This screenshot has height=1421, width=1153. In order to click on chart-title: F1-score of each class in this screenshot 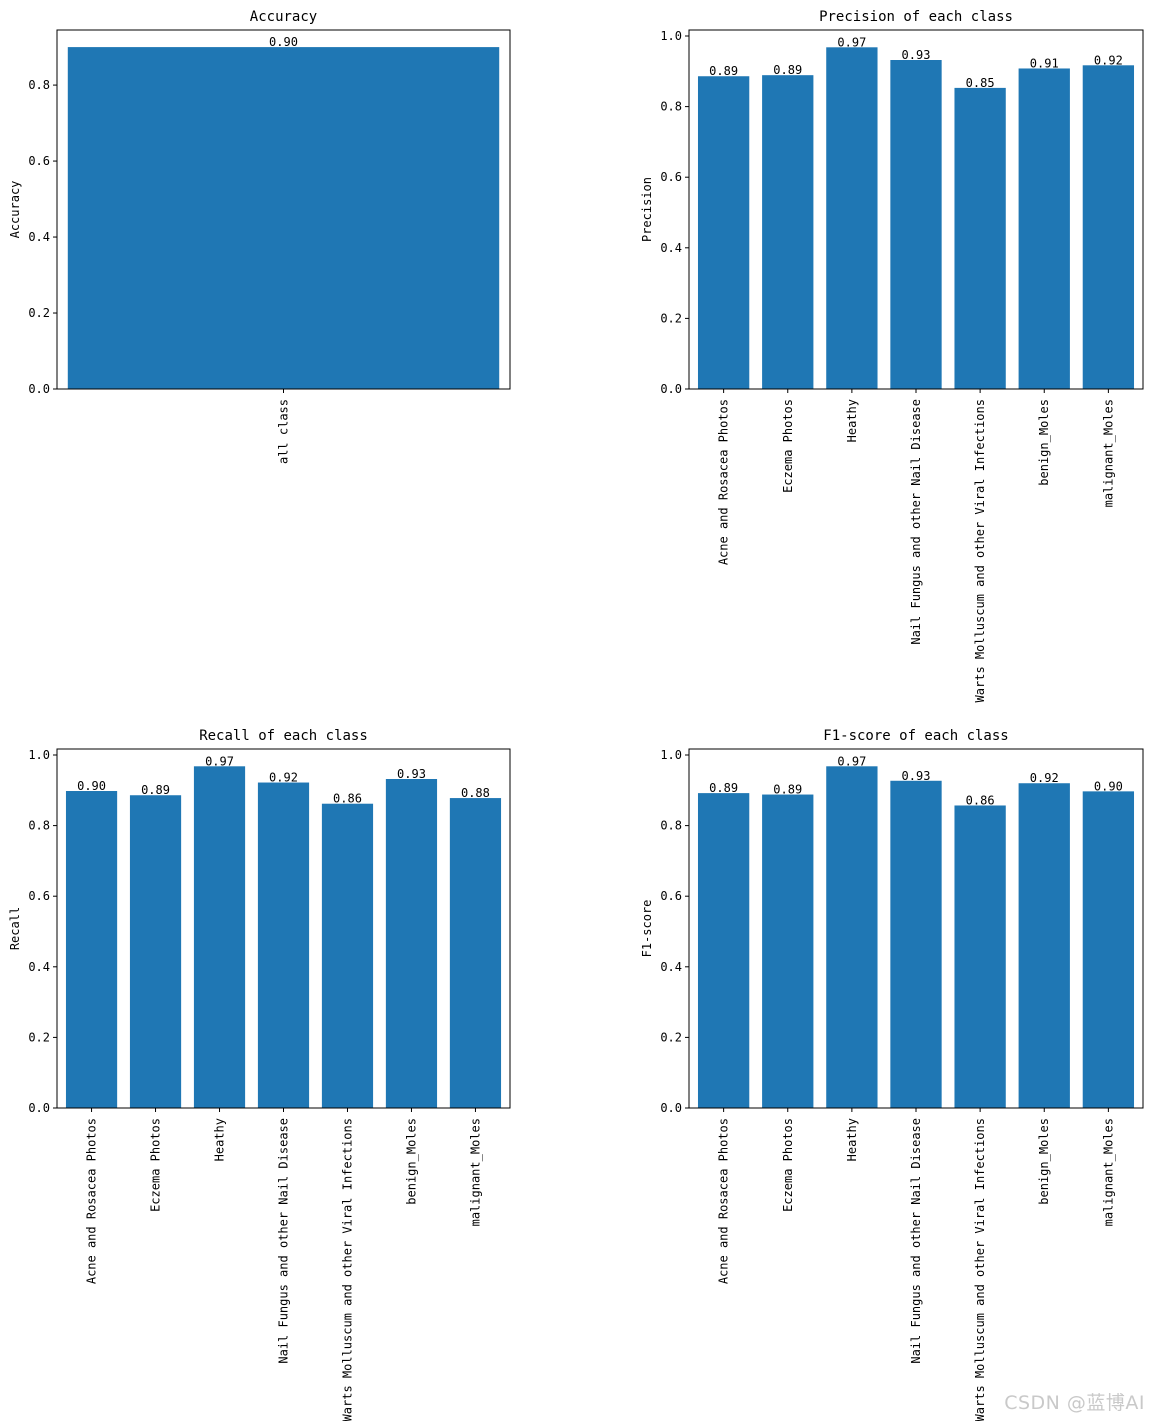, I will do `click(915, 736)`.